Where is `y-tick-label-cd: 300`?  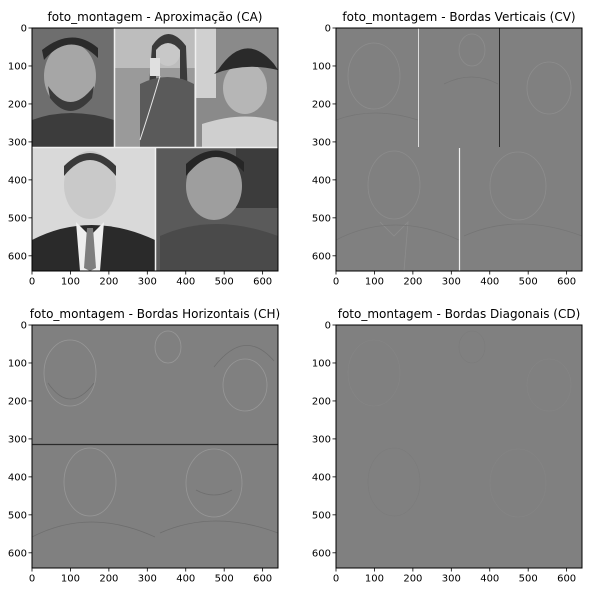
y-tick-label-cd: 300 is located at coordinates (321, 439).